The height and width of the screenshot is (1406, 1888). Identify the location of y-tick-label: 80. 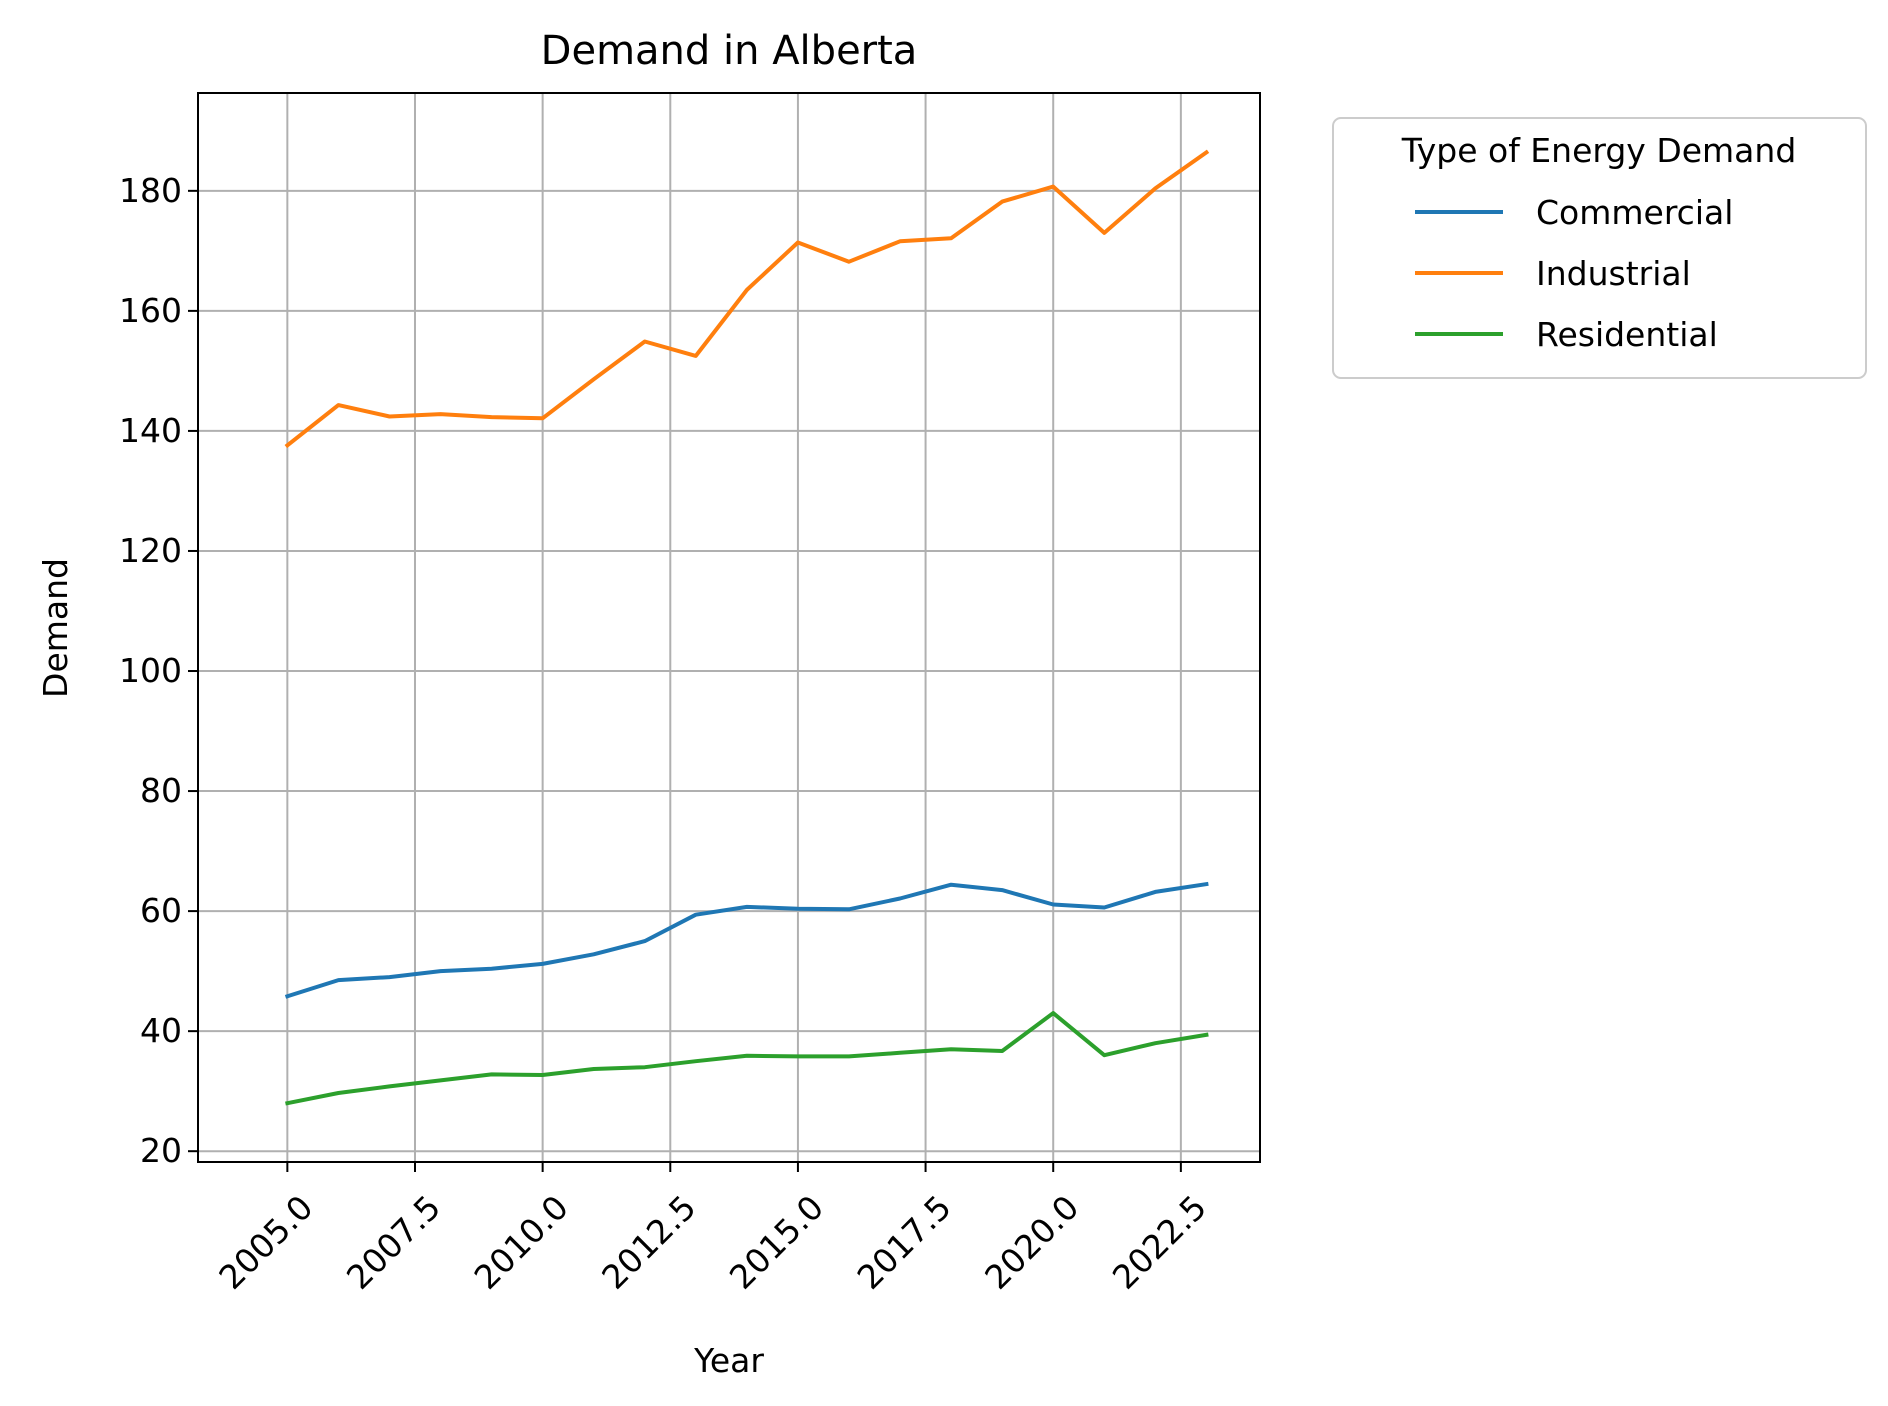
(161, 790).